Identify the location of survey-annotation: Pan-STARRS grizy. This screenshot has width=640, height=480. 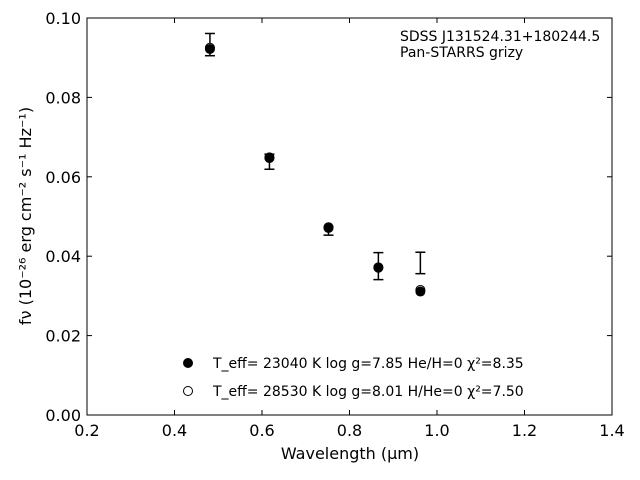
(461, 53).